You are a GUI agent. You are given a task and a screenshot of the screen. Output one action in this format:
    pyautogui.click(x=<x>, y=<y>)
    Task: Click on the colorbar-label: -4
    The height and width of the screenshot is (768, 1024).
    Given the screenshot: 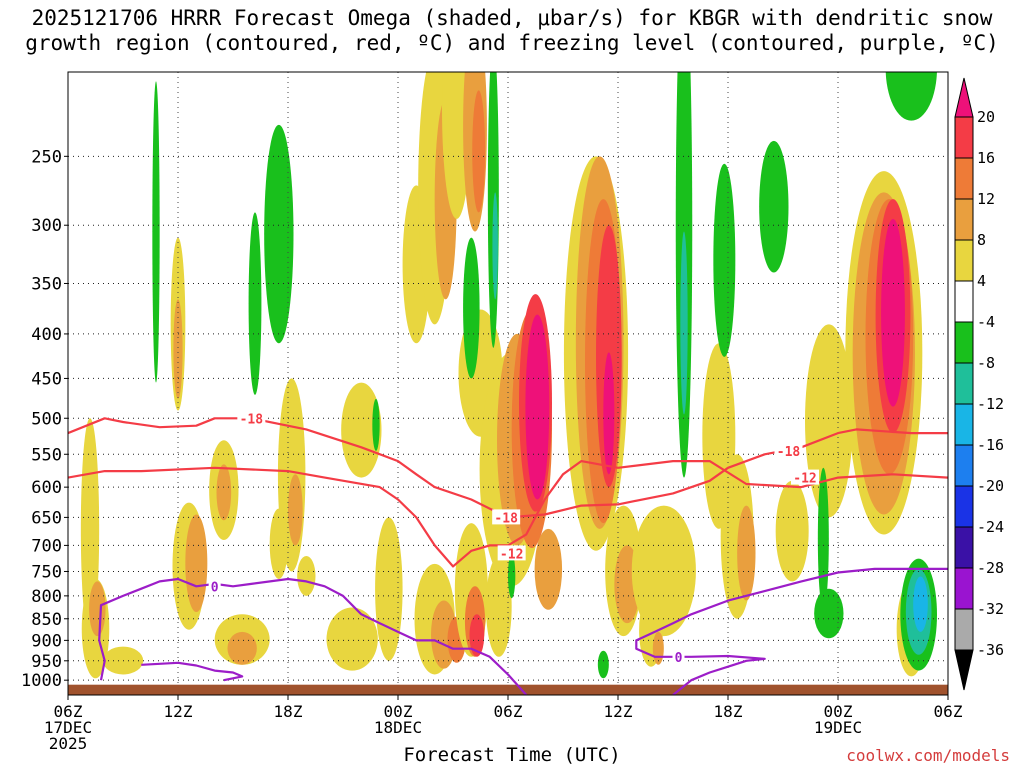 What is the action you would take?
    pyautogui.click(x=986, y=322)
    